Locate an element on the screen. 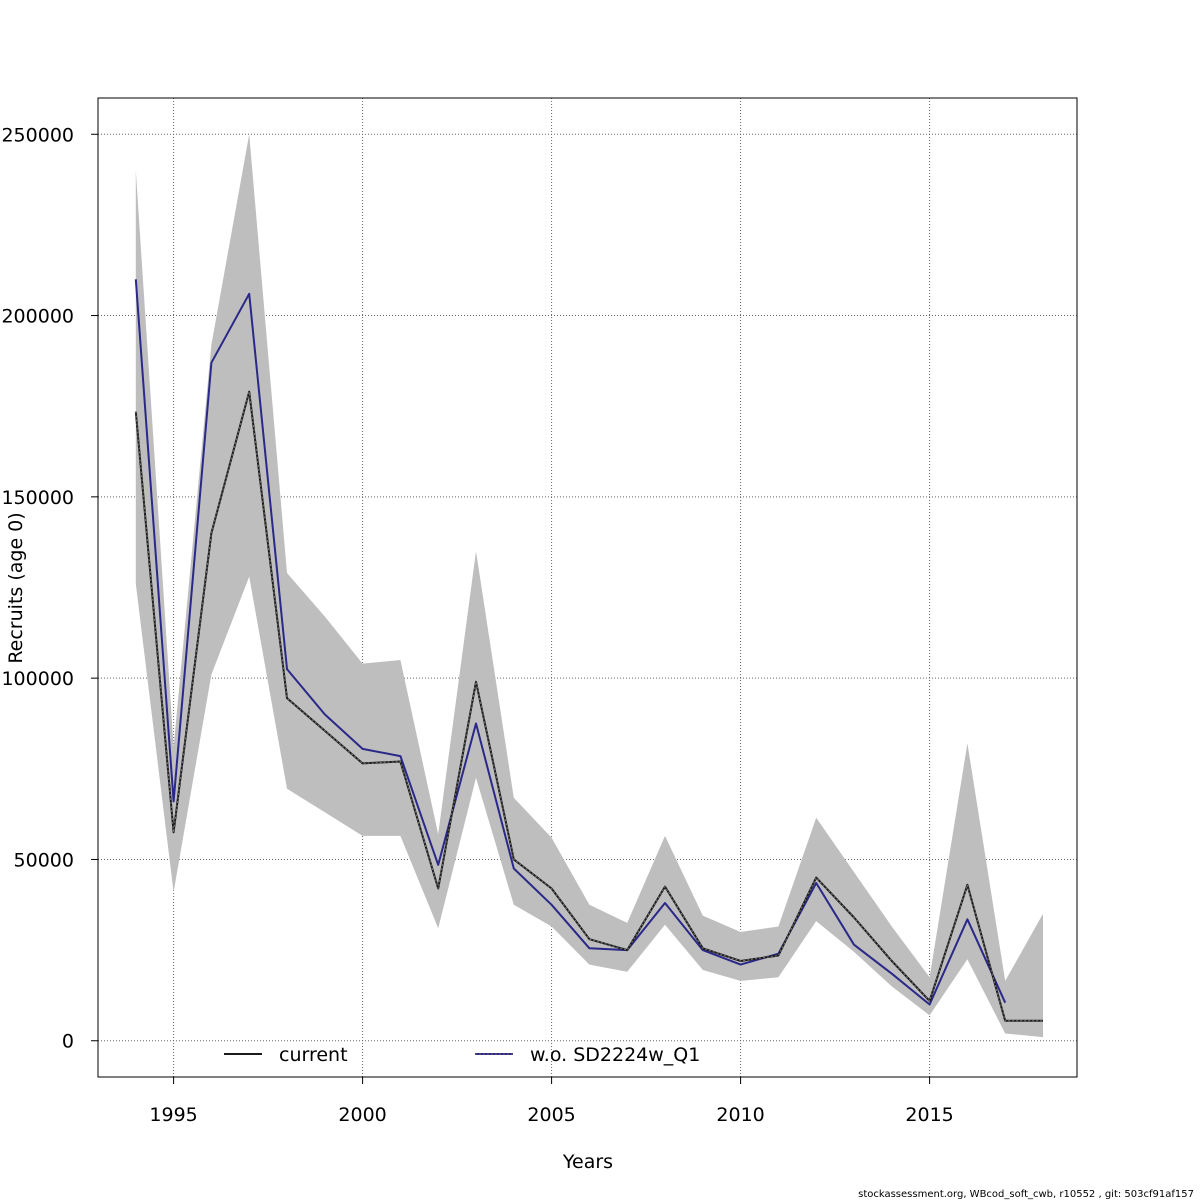 The height and width of the screenshot is (1200, 1200). x-tick-label: 1995 is located at coordinates (173, 1115).